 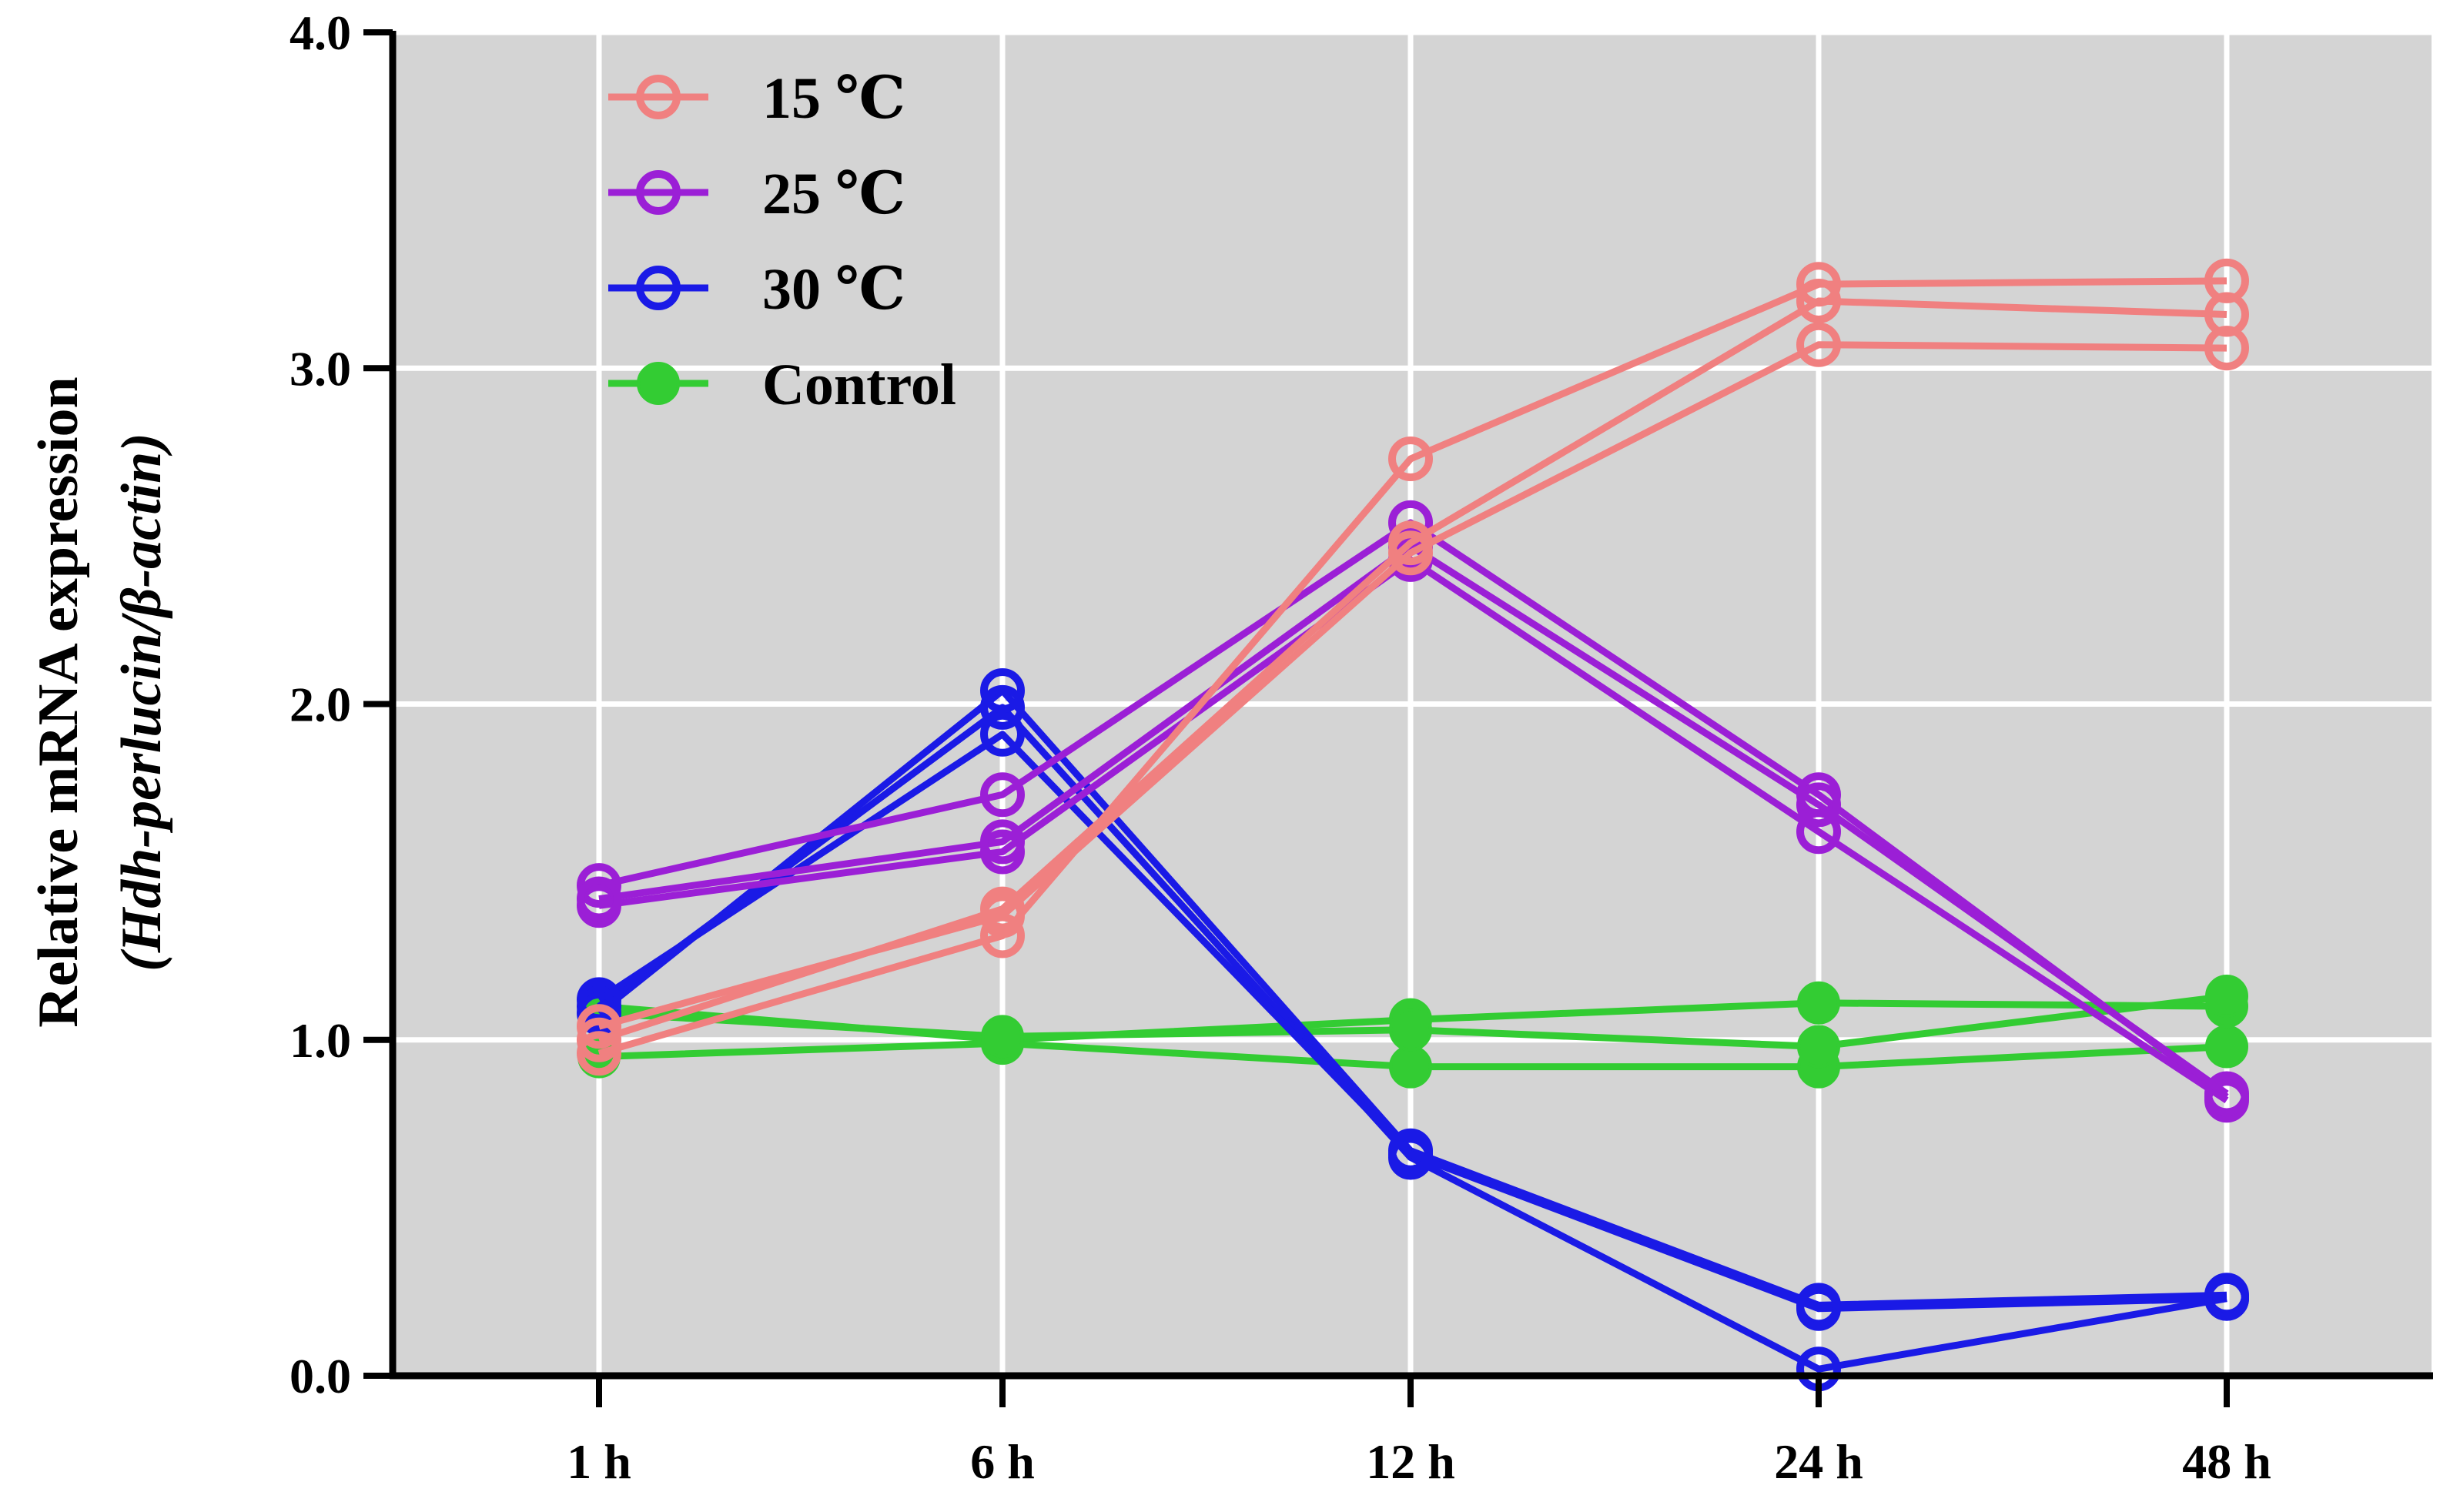 What do you see at coordinates (321, 32) in the screenshot?
I see `y-tick-label: 4.0` at bounding box center [321, 32].